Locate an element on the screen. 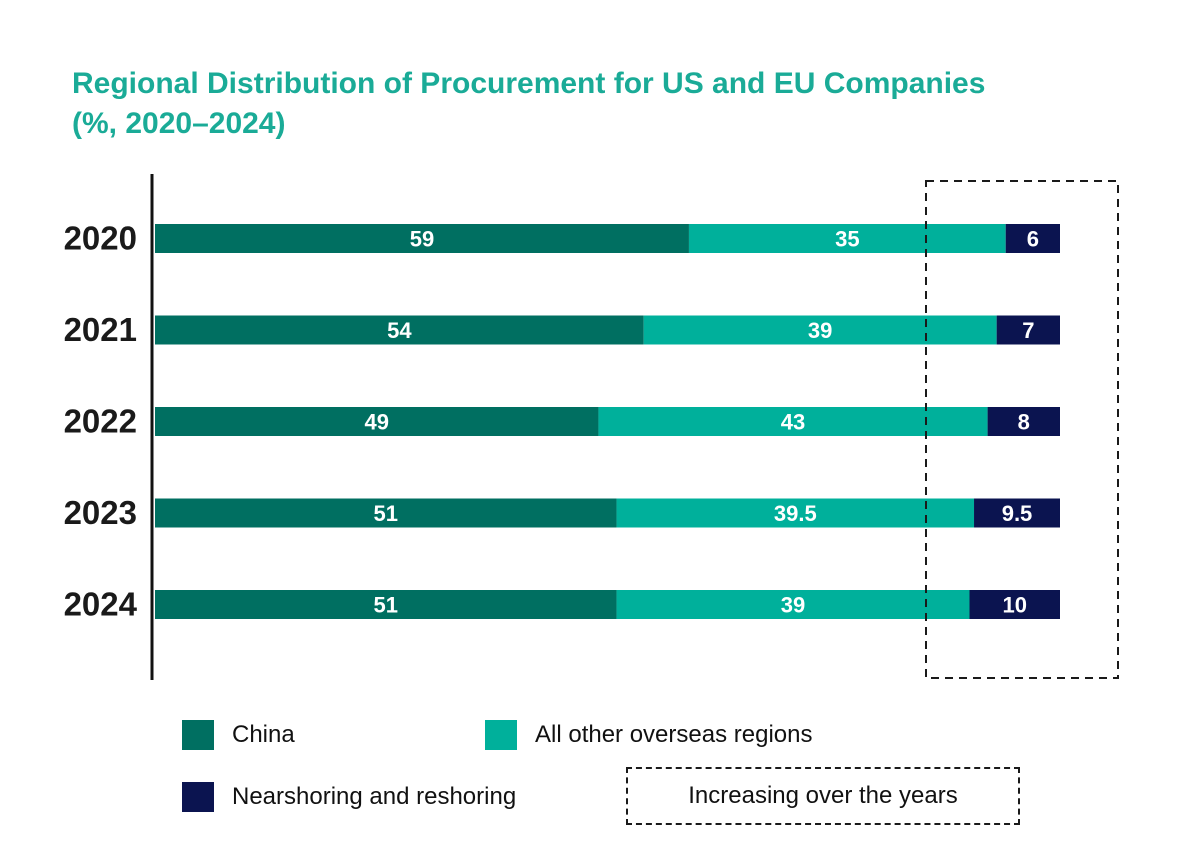 Image resolution: width=1200 pixels, height=858 pixels. bar-segment-all-other-overseas-regions-2020 is located at coordinates (847, 238).